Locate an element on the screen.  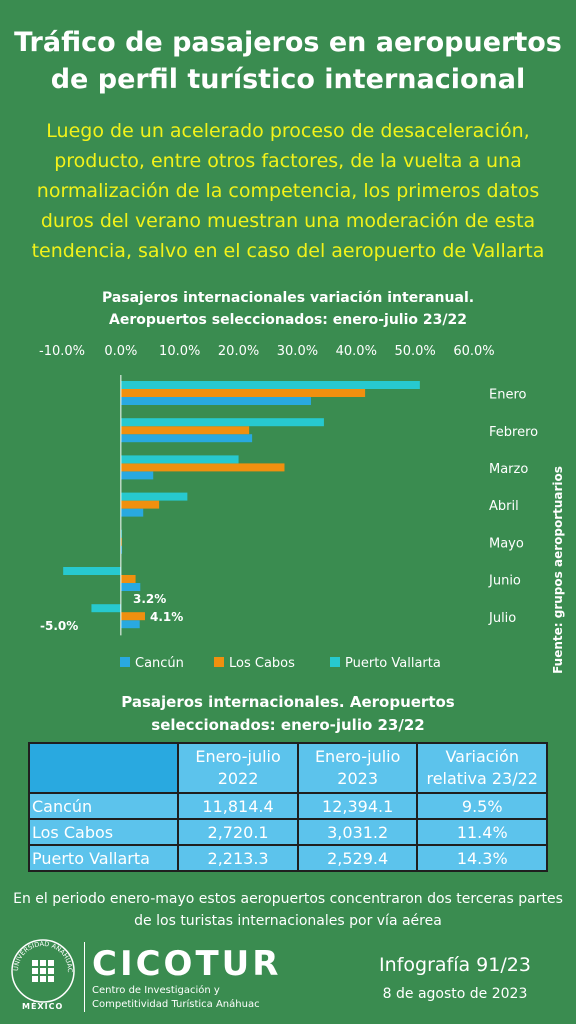
data-label: 4.1% is located at coordinates (166, 617).